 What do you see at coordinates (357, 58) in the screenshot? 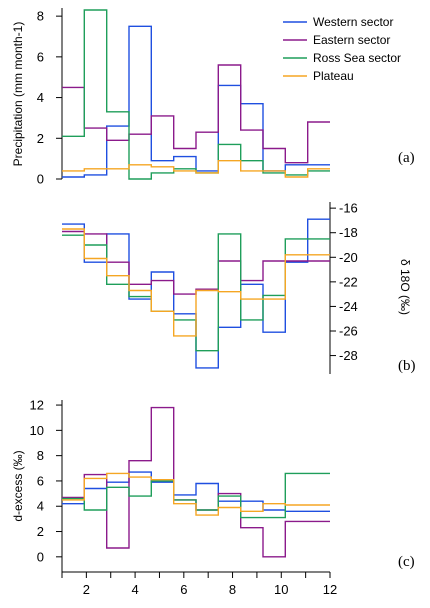
I see `legend-label-ross: Ross Sea sector` at bounding box center [357, 58].